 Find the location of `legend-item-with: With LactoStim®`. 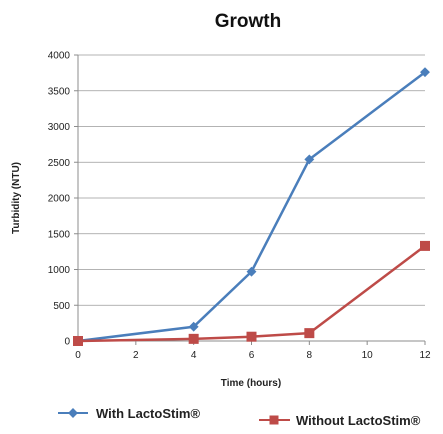

legend-item-with: With LactoStim® is located at coordinates (129, 413).